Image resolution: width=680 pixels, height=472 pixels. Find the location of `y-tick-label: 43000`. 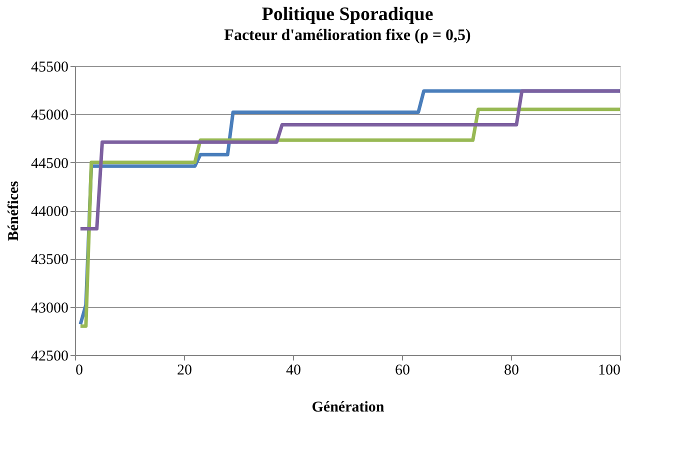

y-tick-label: 43000 is located at coordinates (49, 308).